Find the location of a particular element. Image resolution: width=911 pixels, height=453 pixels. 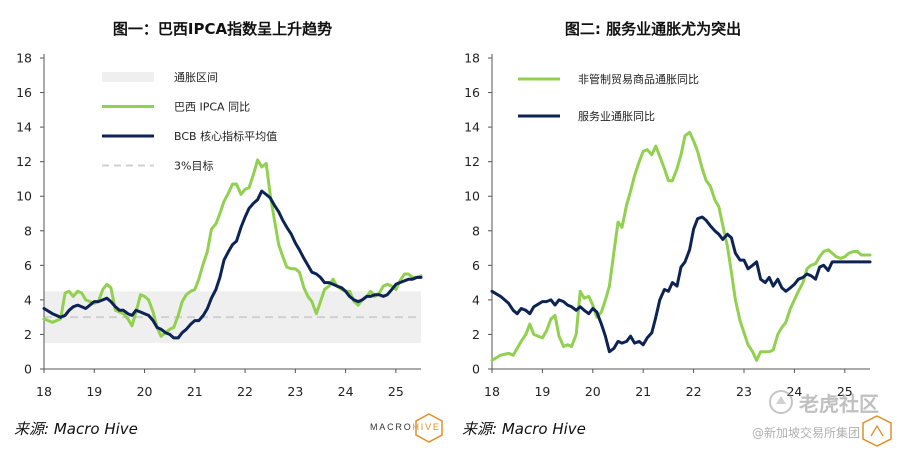

logo-text: MACROHIVE is located at coordinates (405, 427).